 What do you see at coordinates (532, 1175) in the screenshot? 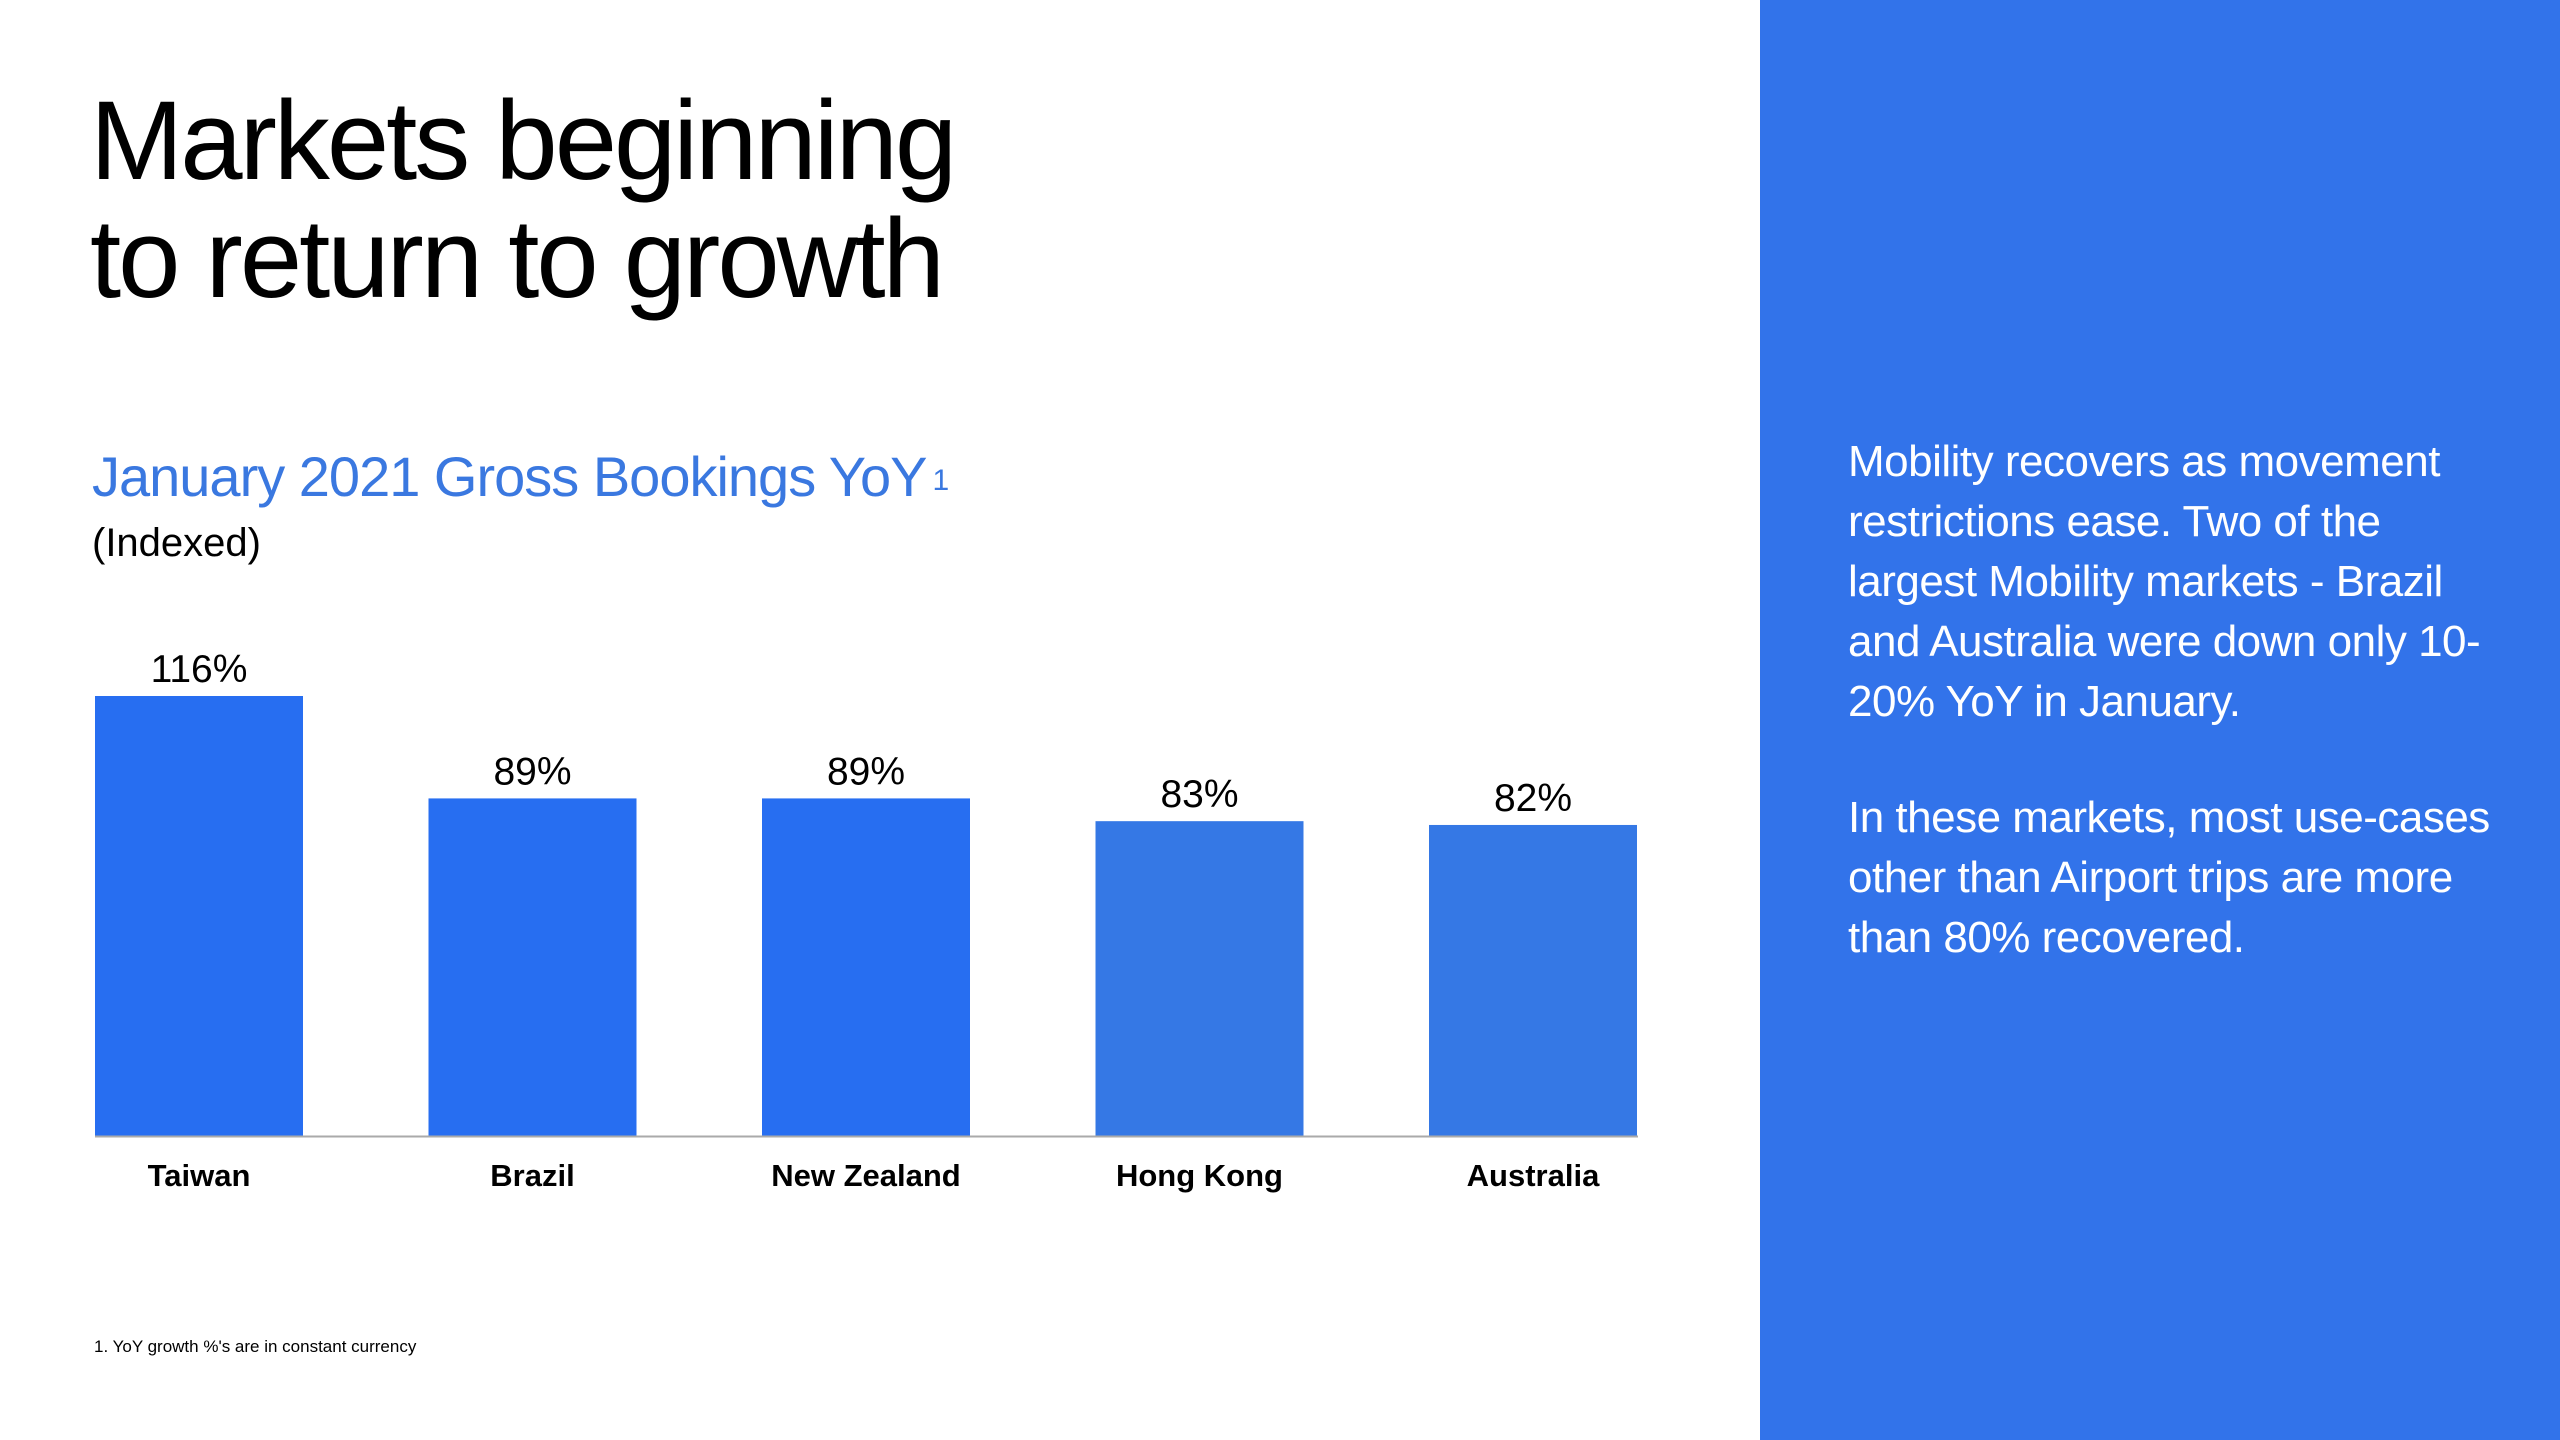
I see `x-tick-label: Brazil` at bounding box center [532, 1175].